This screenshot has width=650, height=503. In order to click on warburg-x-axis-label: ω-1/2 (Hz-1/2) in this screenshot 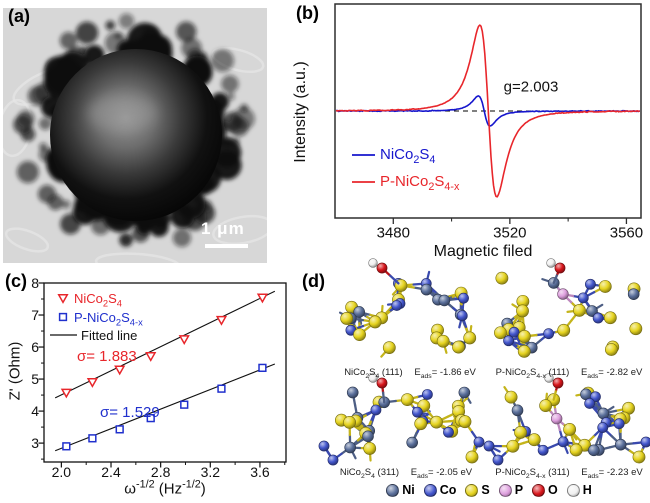, I will do `click(165, 488)`.